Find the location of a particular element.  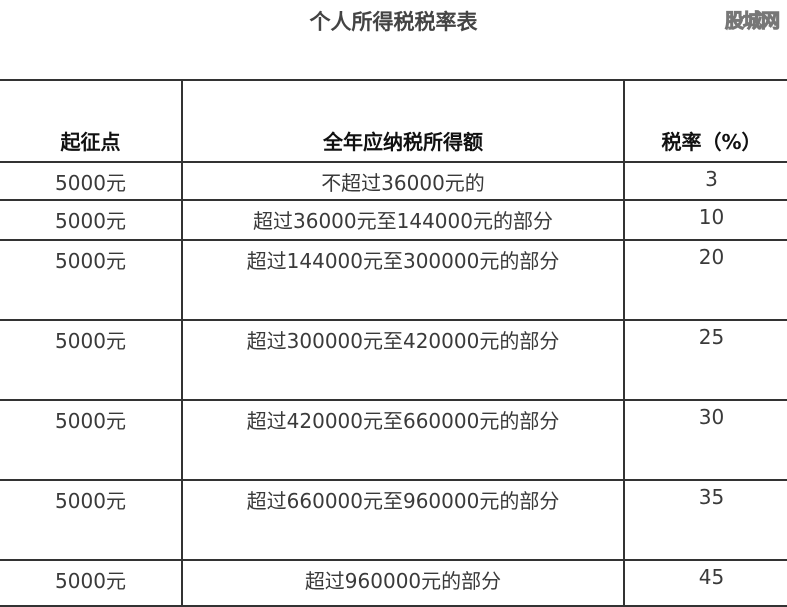

table-row: 5000元 超过300000元至420000元的部分 25 is located at coordinates (393, 360).